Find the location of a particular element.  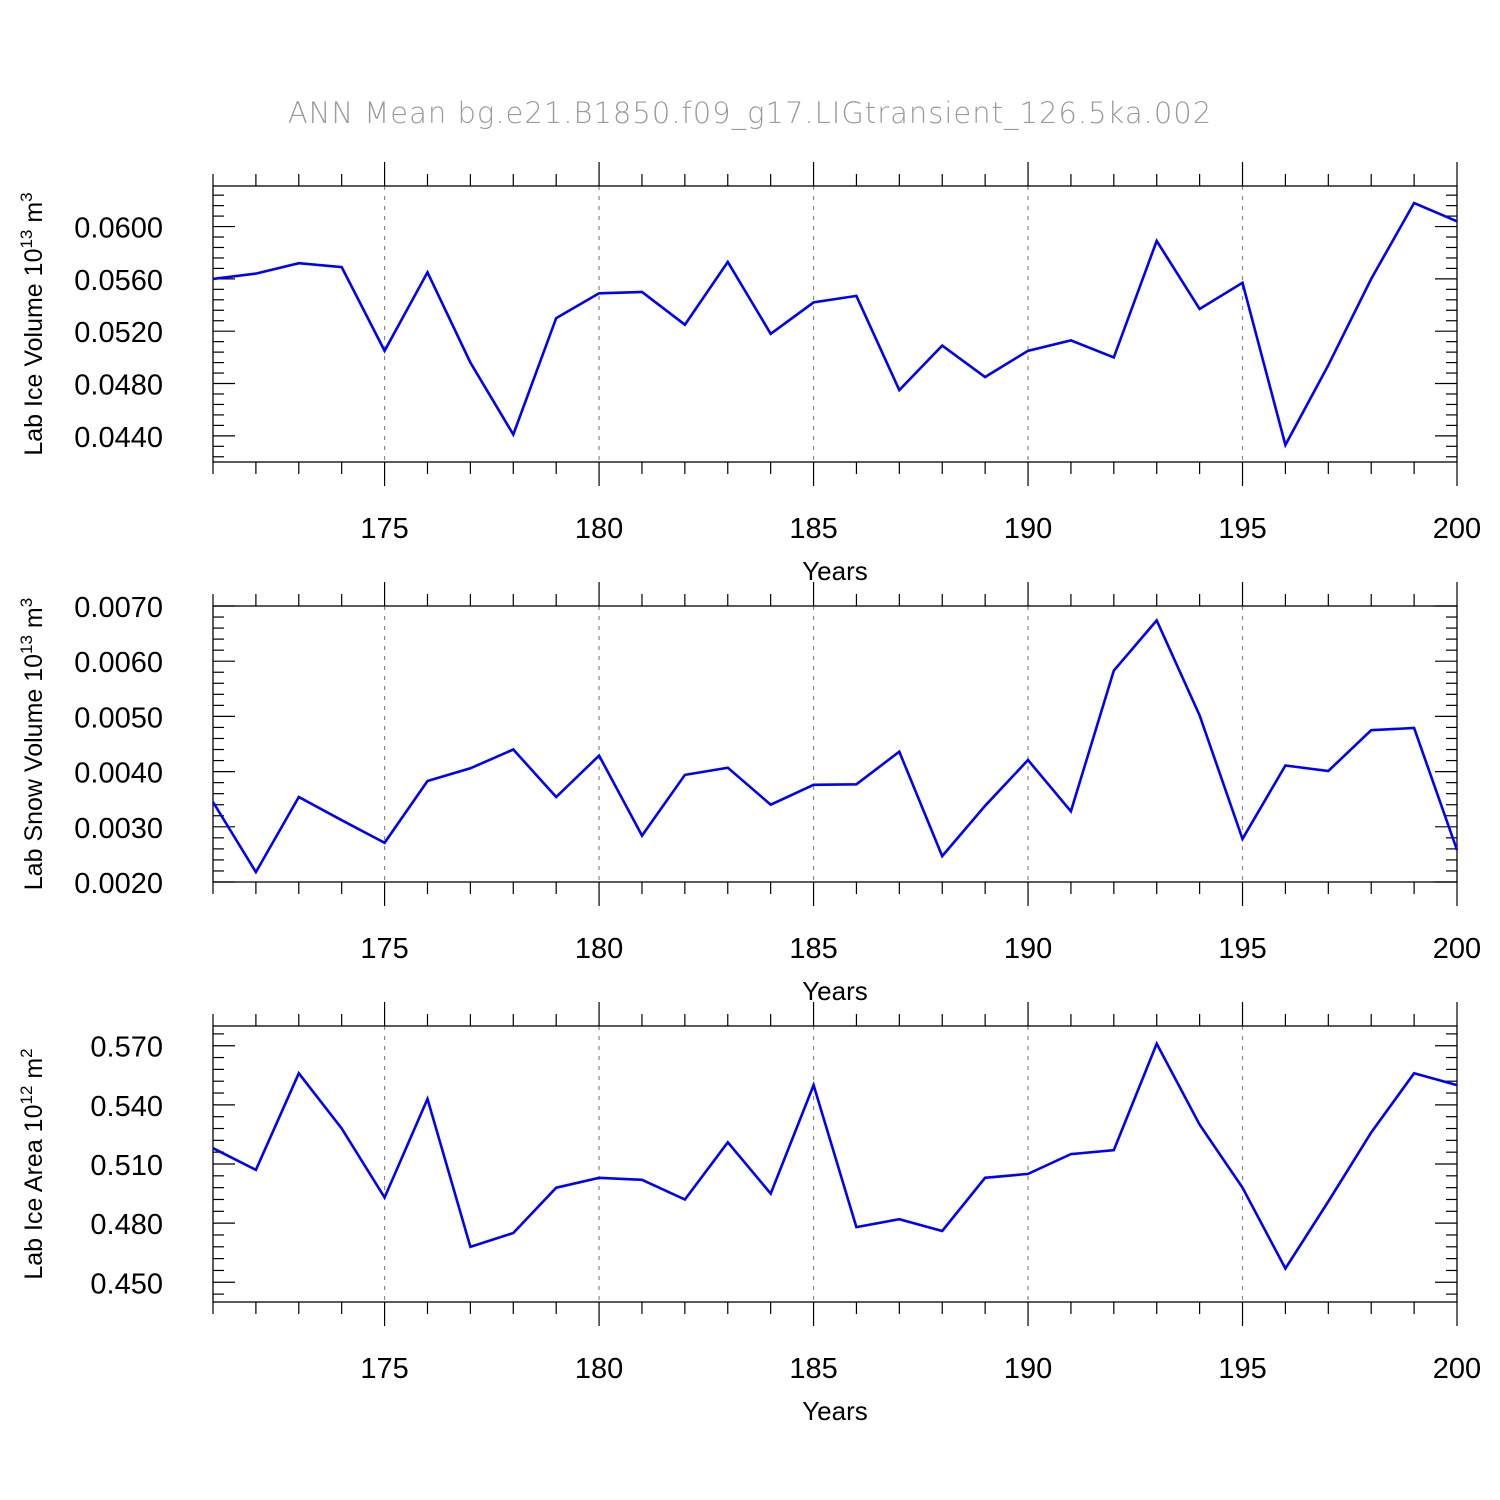

y-axis-label: Lab Ice Volume 1013 m3 is located at coordinates (32, 323).